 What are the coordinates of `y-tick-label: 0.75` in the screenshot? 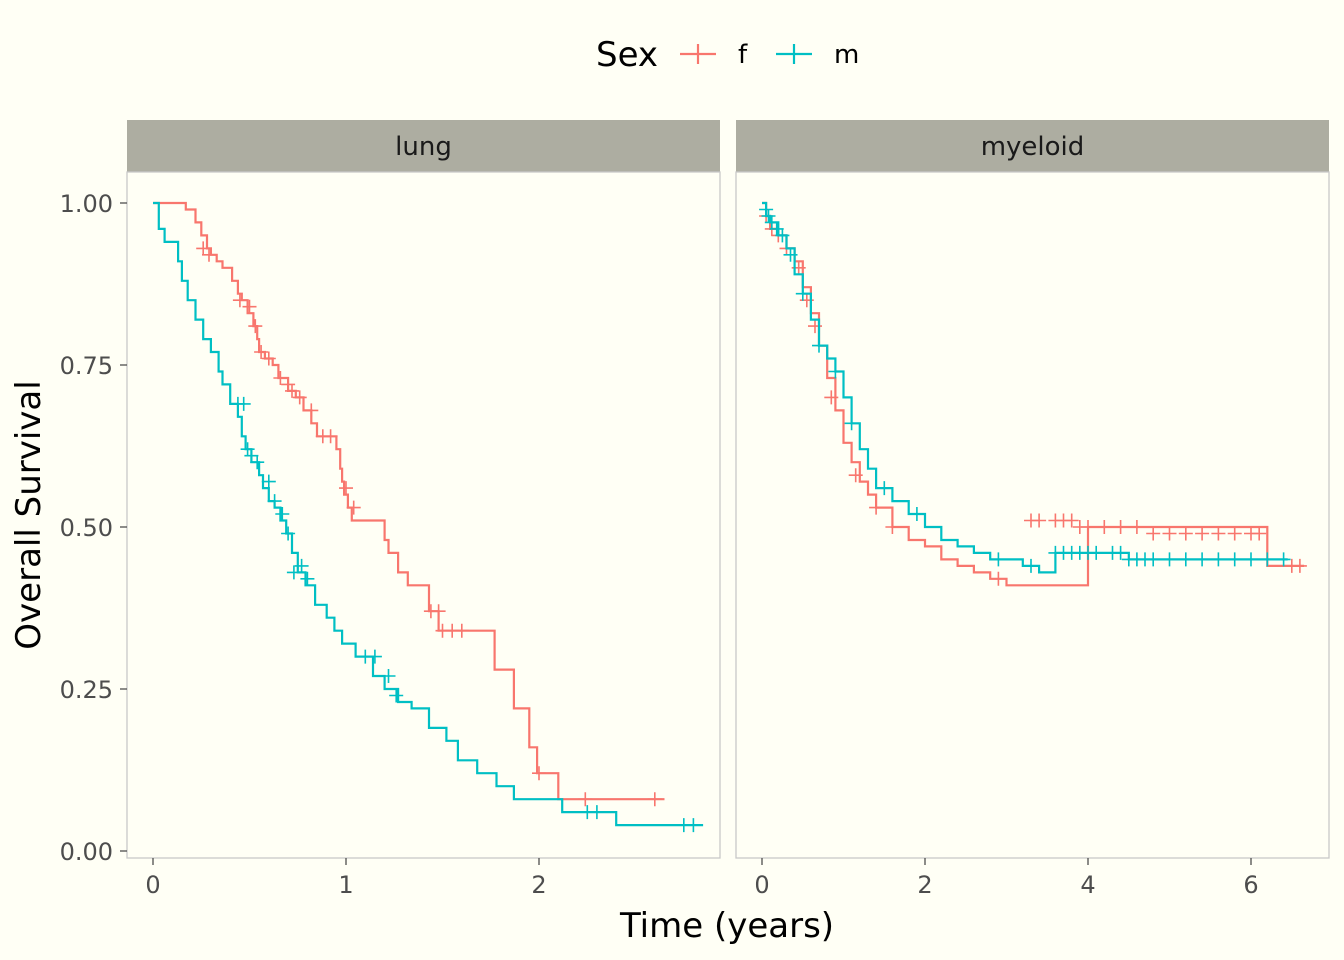 It's located at (86, 366).